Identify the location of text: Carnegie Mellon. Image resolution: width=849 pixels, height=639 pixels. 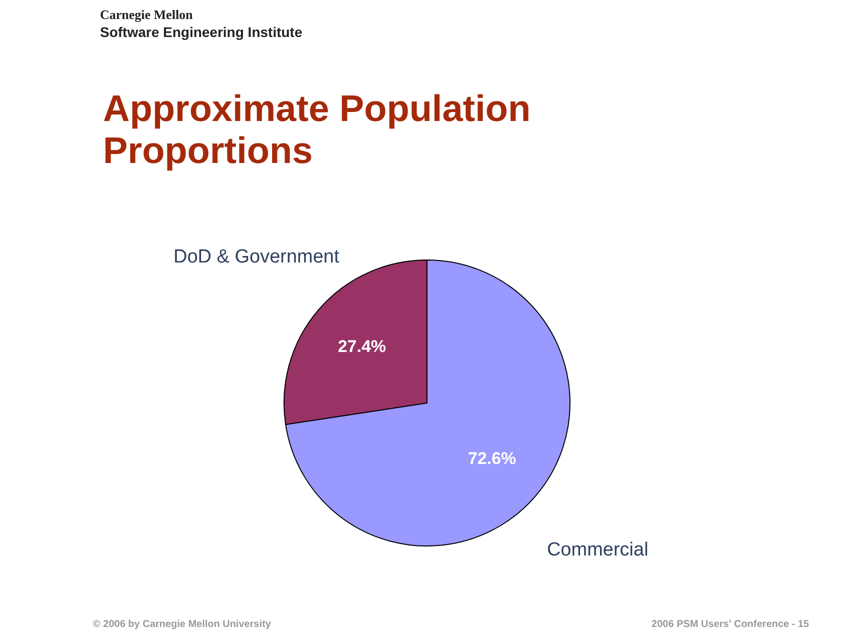
(146, 15).